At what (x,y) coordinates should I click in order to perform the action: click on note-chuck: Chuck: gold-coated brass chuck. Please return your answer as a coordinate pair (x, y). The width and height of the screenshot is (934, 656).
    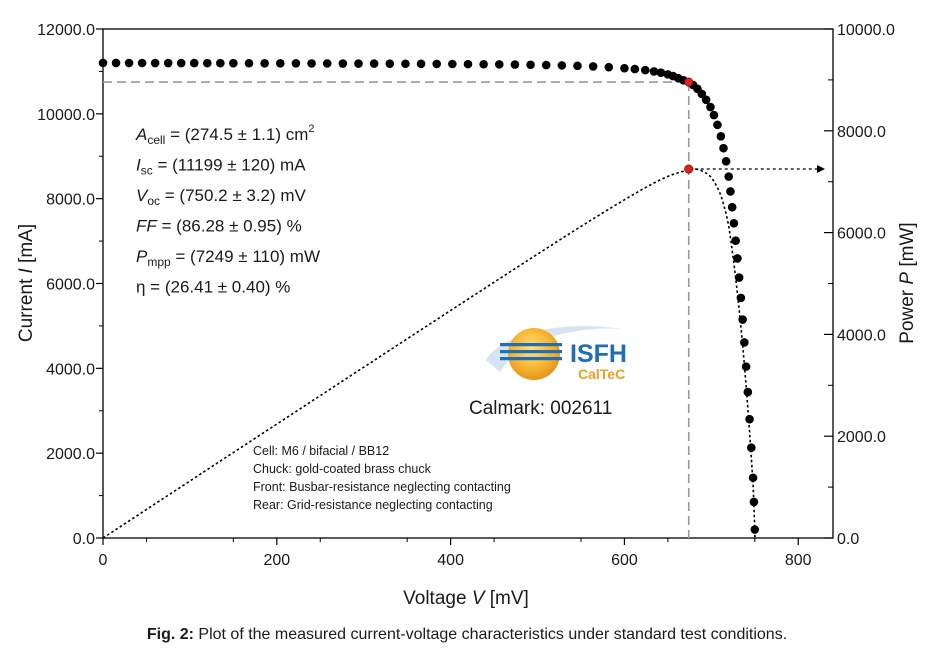
    Looking at the image, I should click on (342, 469).